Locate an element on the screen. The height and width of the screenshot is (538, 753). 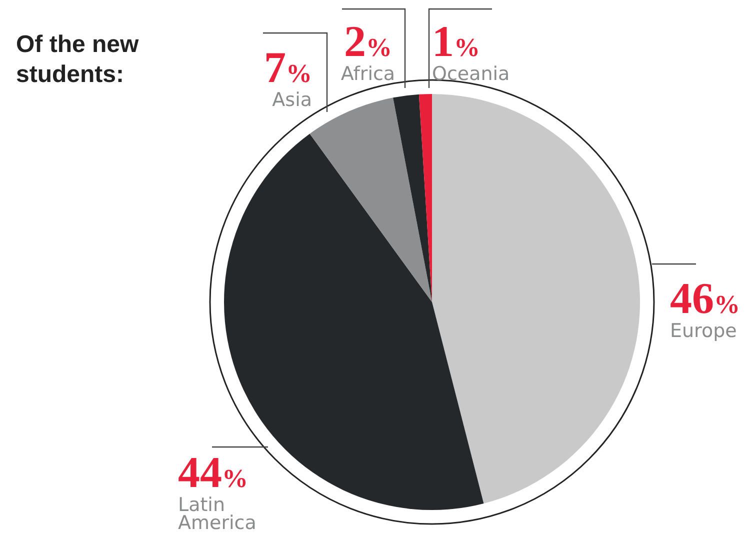
slice-label: Europe is located at coordinates (703, 331).